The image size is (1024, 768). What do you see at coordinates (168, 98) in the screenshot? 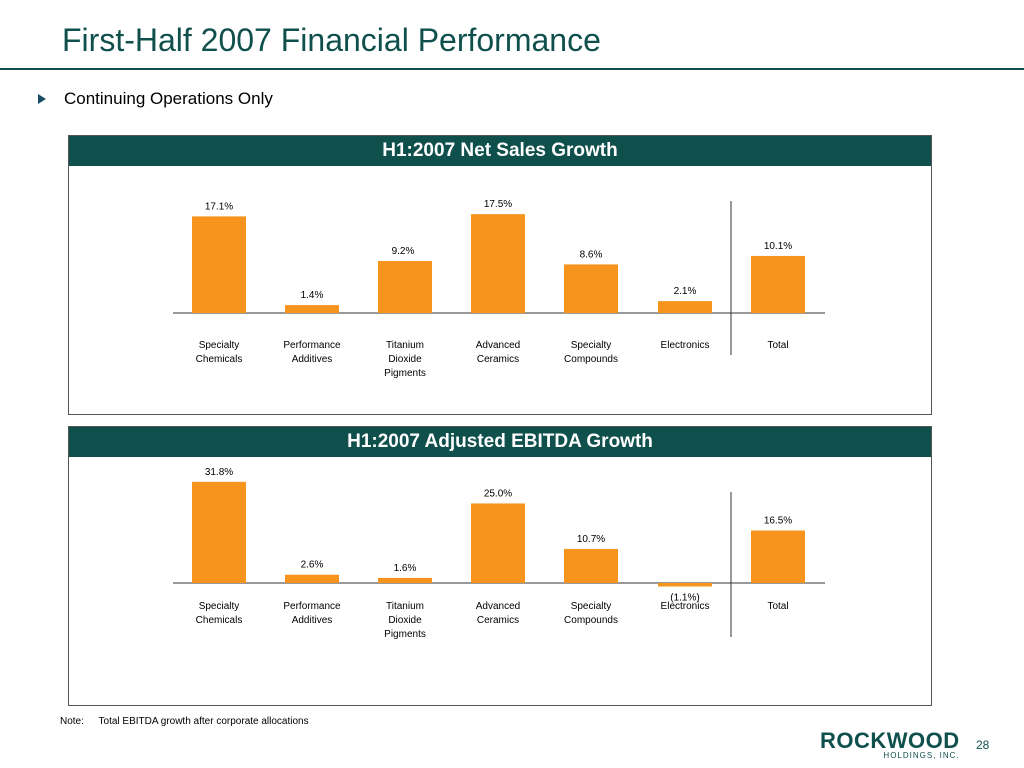
I see `bullet-text: Continuing Operations Only` at bounding box center [168, 98].